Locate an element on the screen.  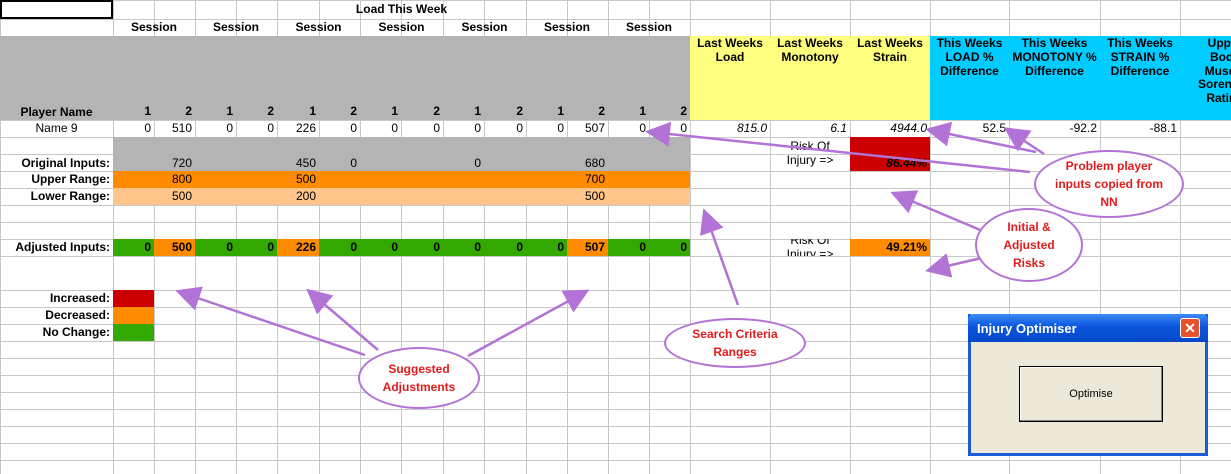
optimise-button: Optimise is located at coordinates (1091, 394).